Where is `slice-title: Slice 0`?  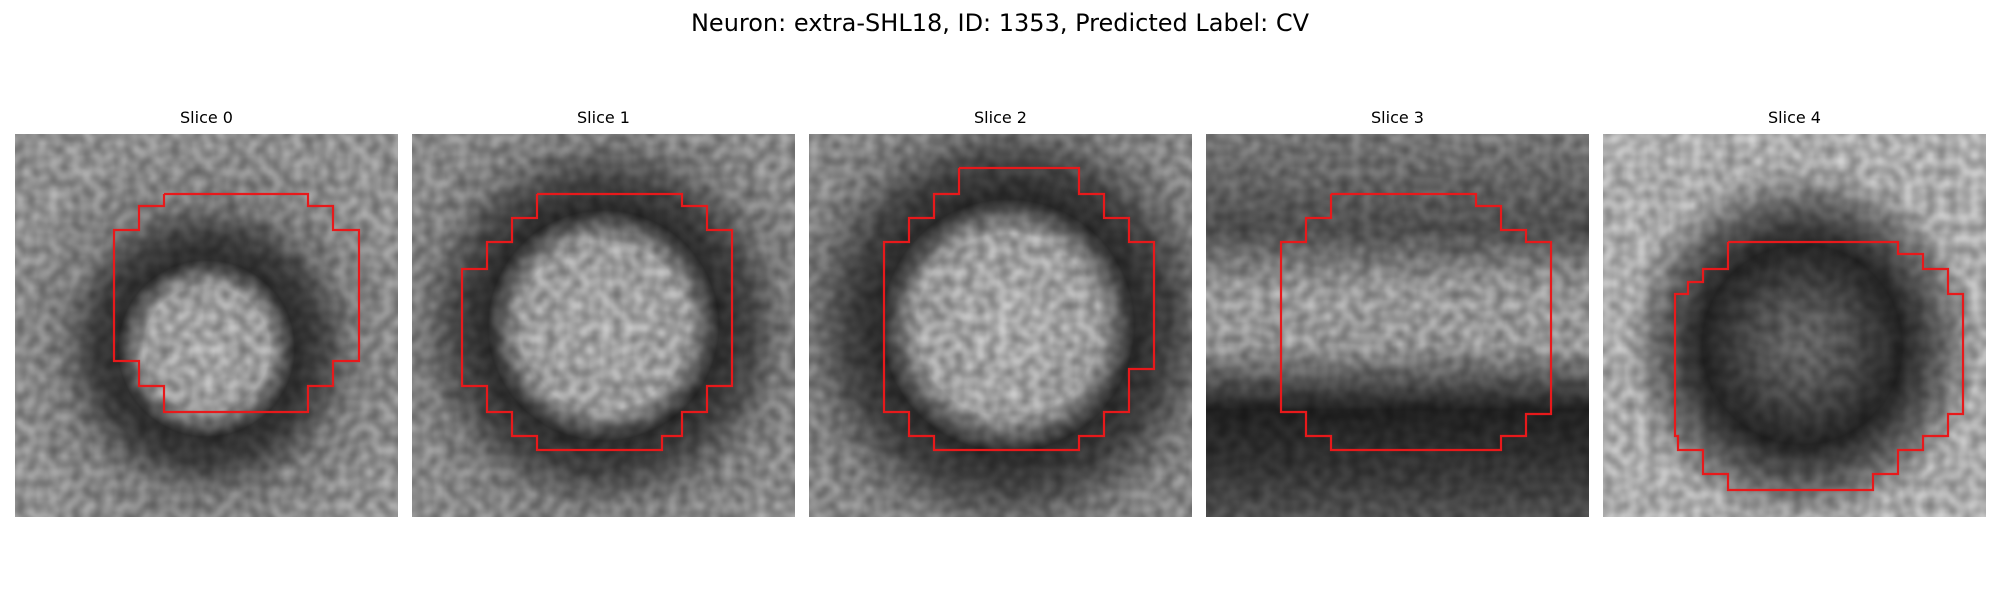 slice-title: Slice 0 is located at coordinates (206, 117).